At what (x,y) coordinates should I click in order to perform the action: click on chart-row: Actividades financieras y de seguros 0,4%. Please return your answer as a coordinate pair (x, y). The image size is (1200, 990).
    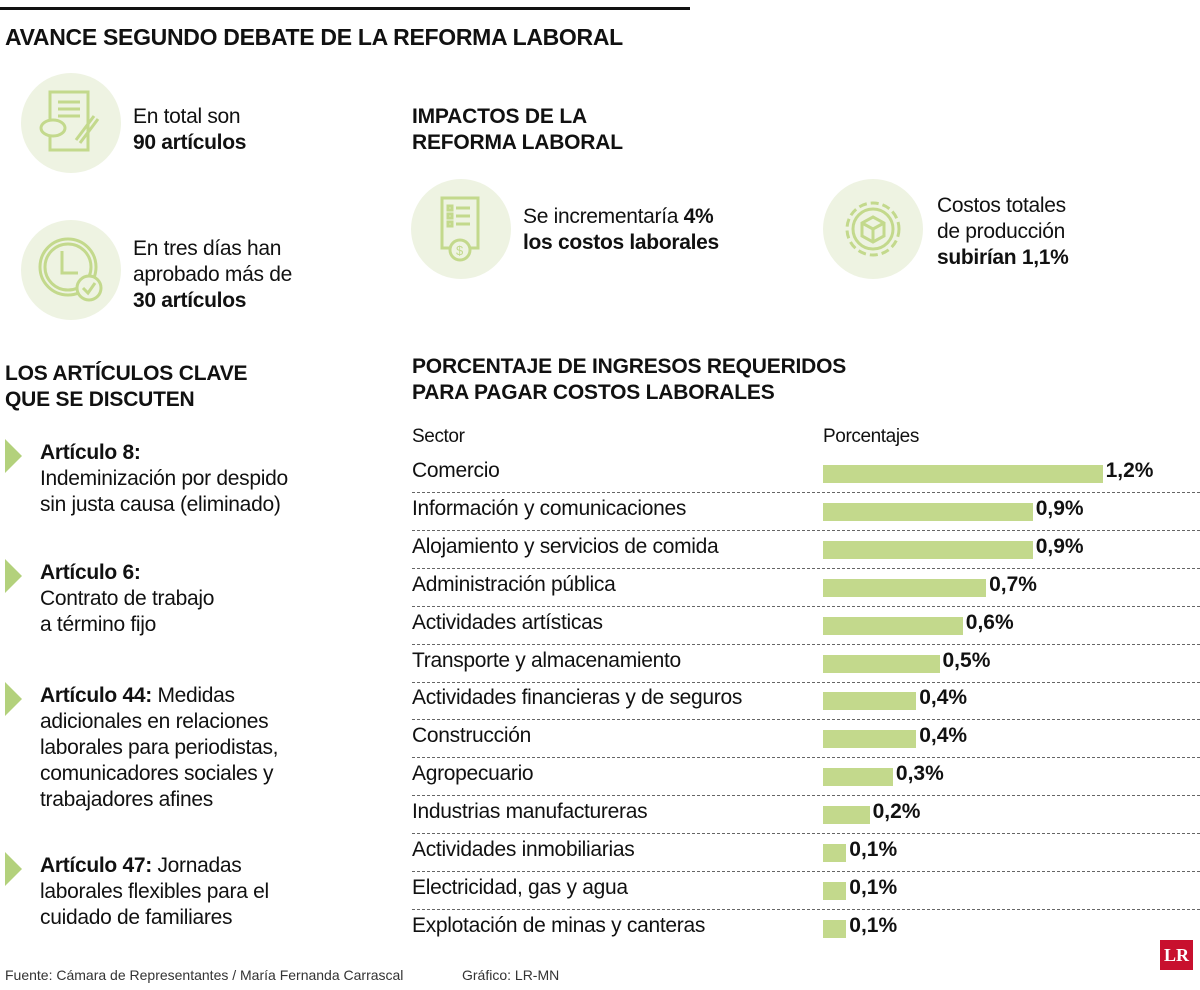
    Looking at the image, I should click on (806, 701).